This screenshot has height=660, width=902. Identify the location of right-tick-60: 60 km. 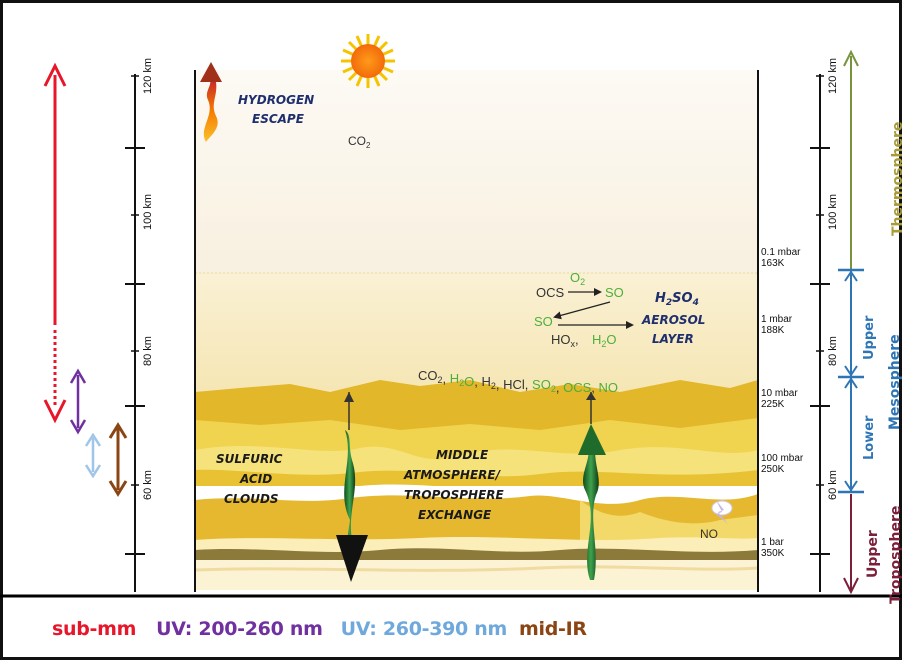
(833, 485).